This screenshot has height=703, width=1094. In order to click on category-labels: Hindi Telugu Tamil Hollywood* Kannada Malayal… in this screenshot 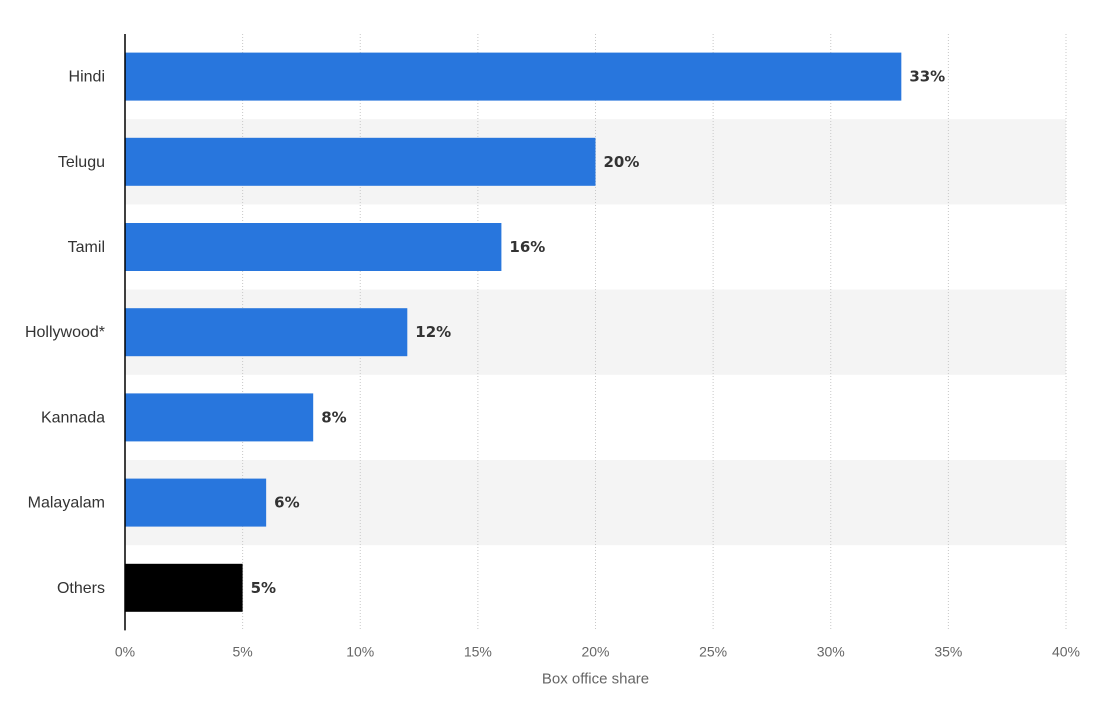, I will do `click(65, 333)`.